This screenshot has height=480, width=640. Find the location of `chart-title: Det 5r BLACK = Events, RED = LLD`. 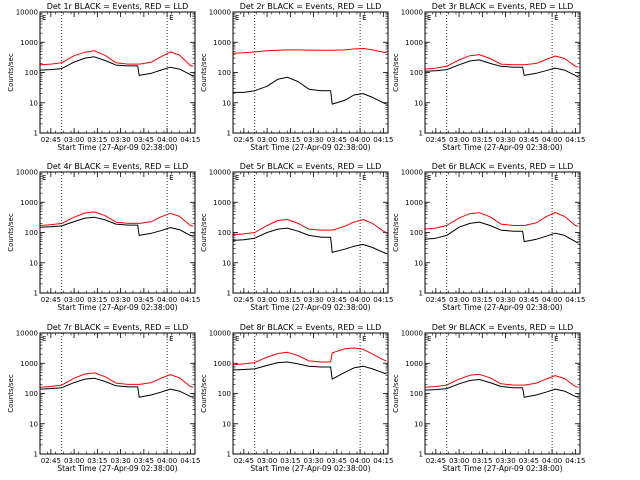

chart-title: Det 5r BLACK = Events, RED = LLD is located at coordinates (311, 166).